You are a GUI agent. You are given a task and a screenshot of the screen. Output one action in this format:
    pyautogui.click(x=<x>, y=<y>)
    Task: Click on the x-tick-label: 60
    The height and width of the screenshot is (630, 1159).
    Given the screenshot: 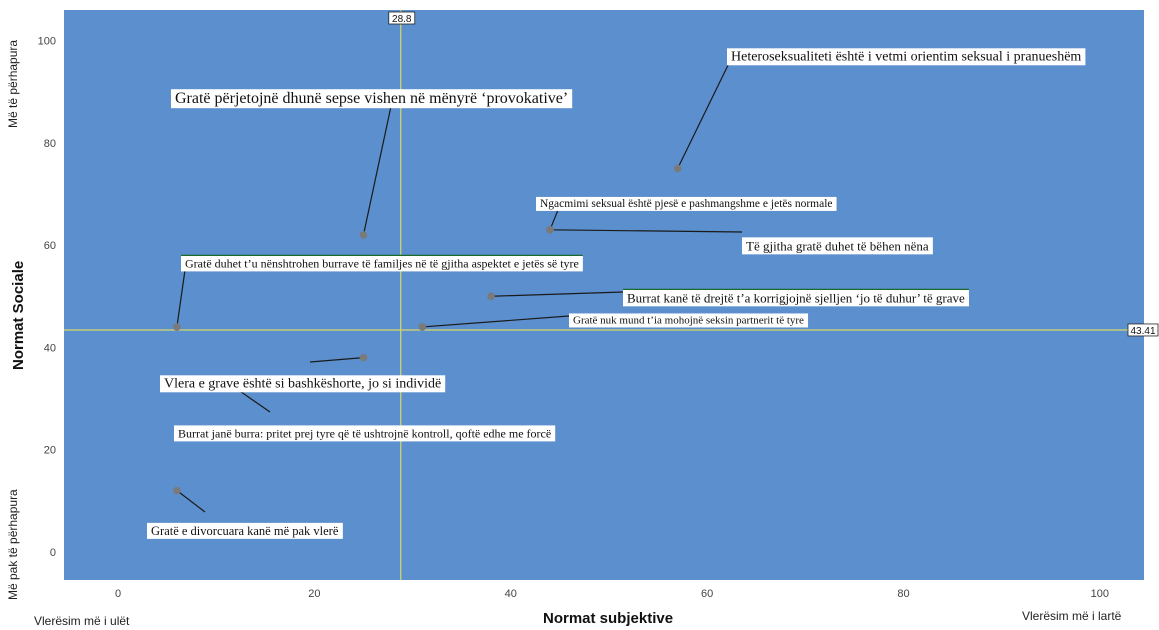 What is the action you would take?
    pyautogui.click(x=707, y=594)
    